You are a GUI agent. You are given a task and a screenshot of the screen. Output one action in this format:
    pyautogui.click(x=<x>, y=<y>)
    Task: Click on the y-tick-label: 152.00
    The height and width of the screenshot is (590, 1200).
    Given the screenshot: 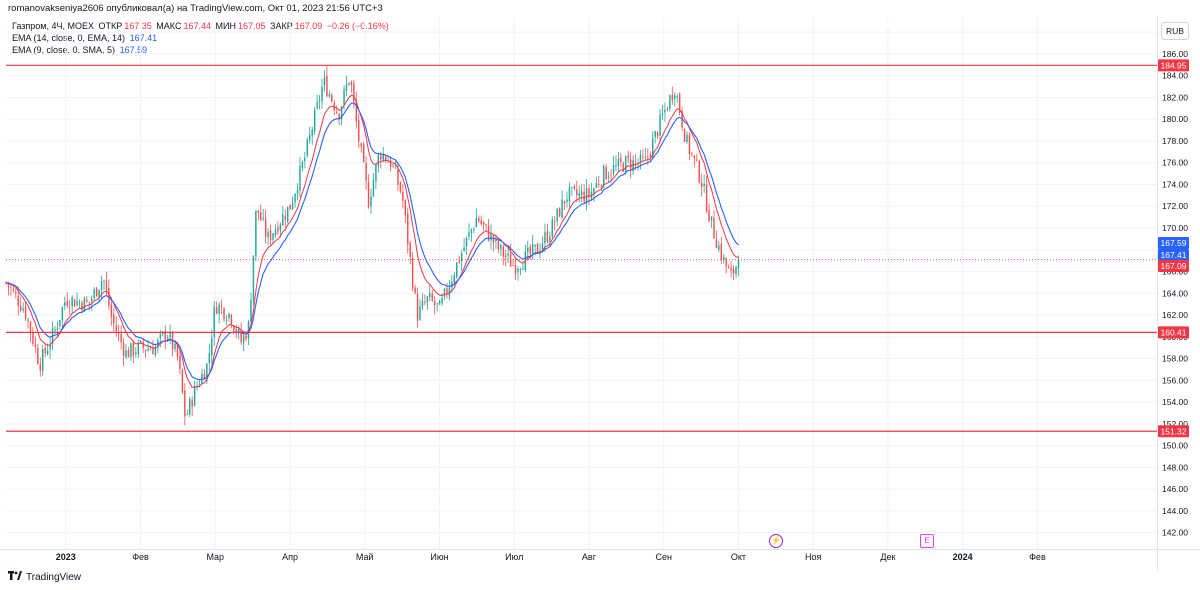 What is the action you would take?
    pyautogui.click(x=1175, y=424)
    